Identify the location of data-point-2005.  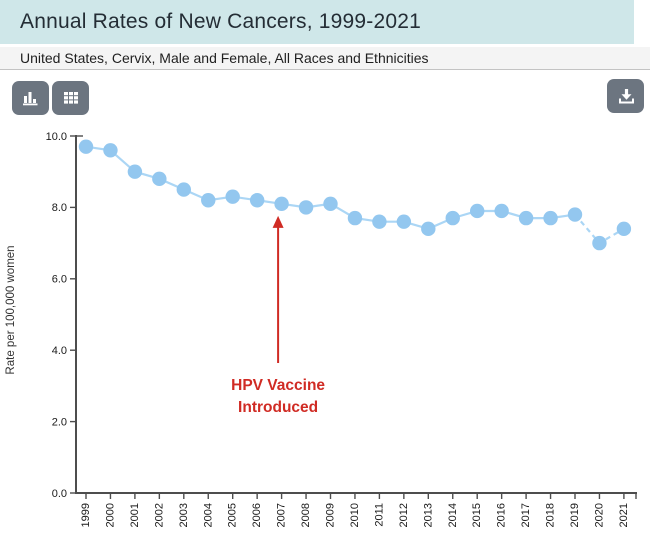
(232, 196).